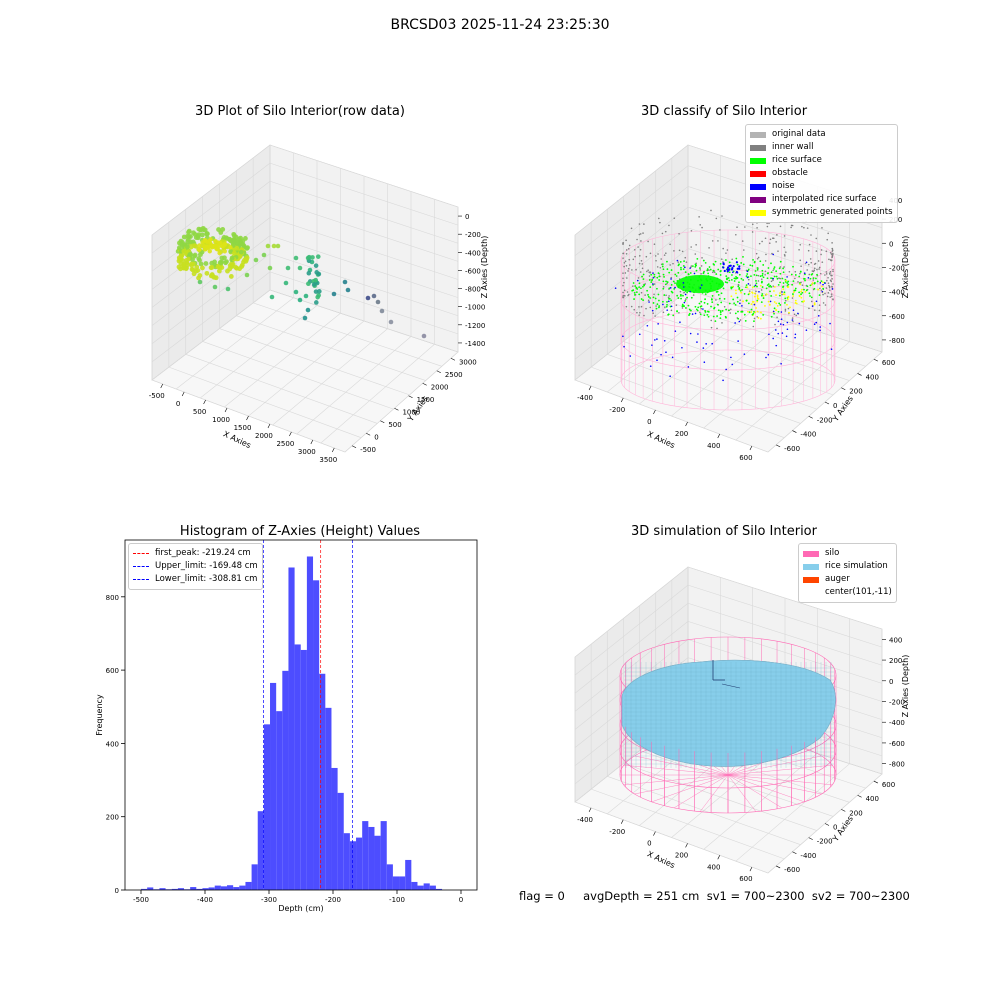  Describe the element at coordinates (221, 420) in the screenshot. I see `x-tick-label: 1000` at that location.